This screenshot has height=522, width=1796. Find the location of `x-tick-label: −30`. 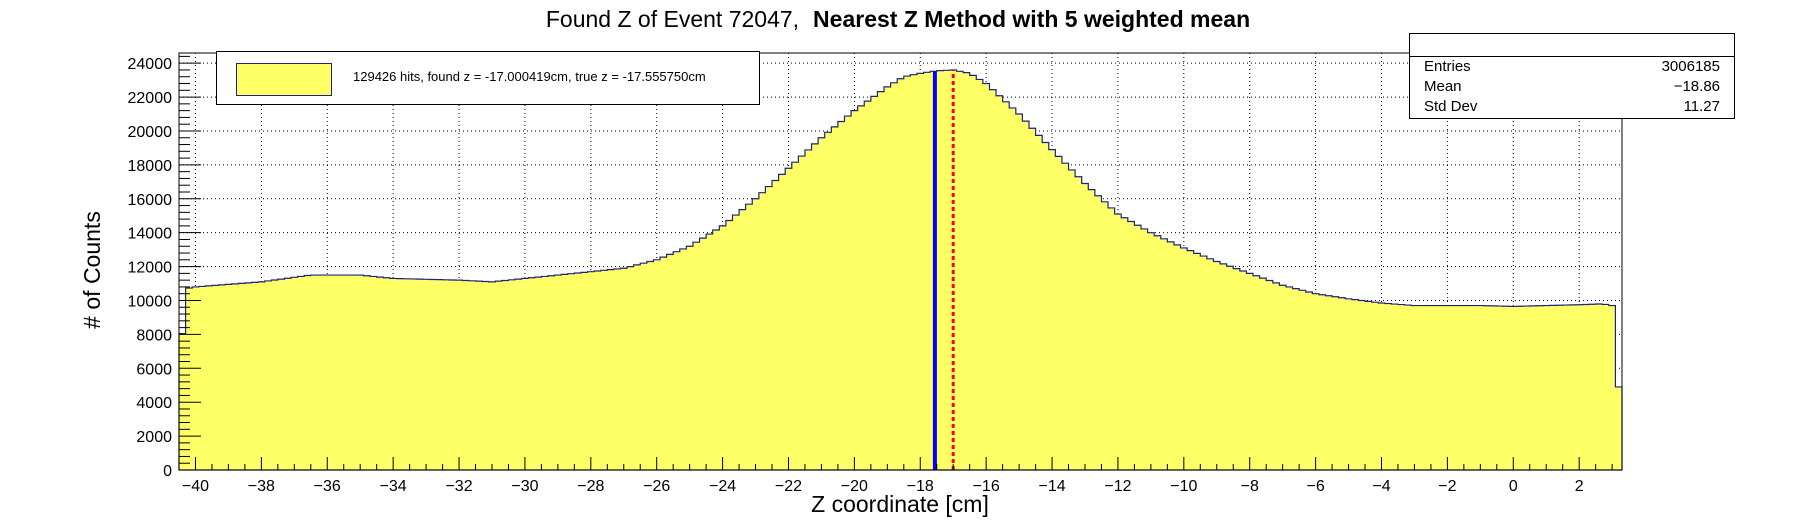

x-tick-label: −30 is located at coordinates (524, 486).